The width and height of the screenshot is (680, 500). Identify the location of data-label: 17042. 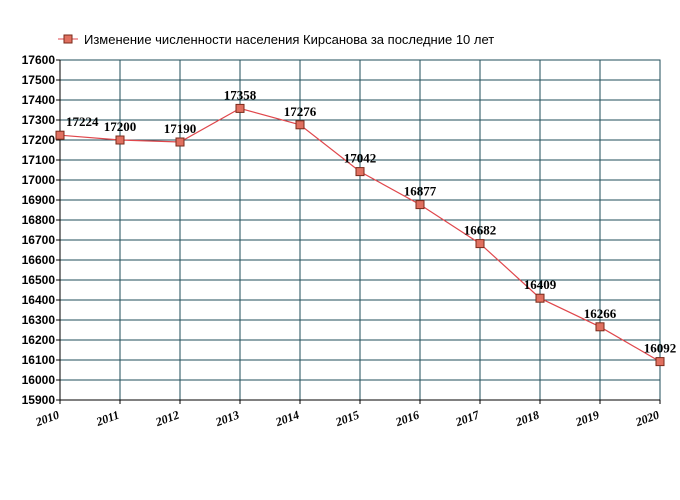
(360, 158).